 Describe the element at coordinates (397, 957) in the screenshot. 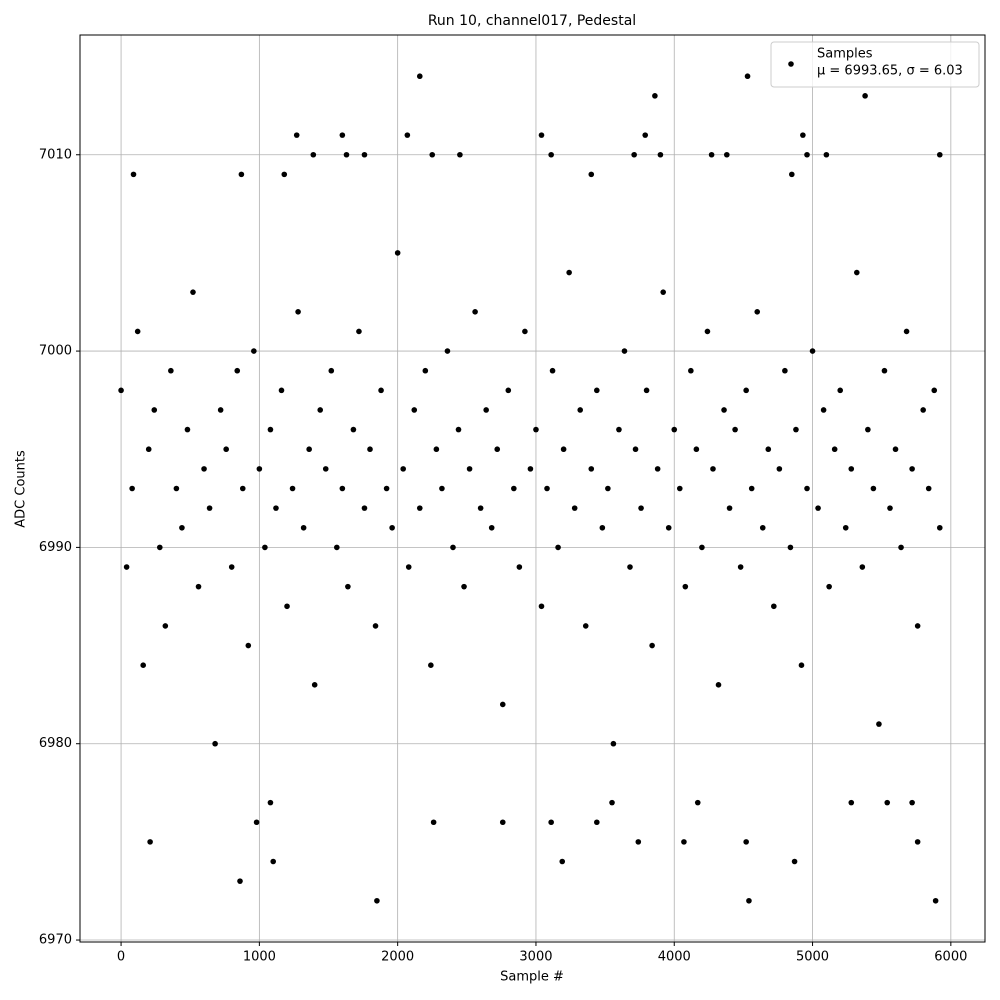

I see `x-tick-label: 2000` at that location.